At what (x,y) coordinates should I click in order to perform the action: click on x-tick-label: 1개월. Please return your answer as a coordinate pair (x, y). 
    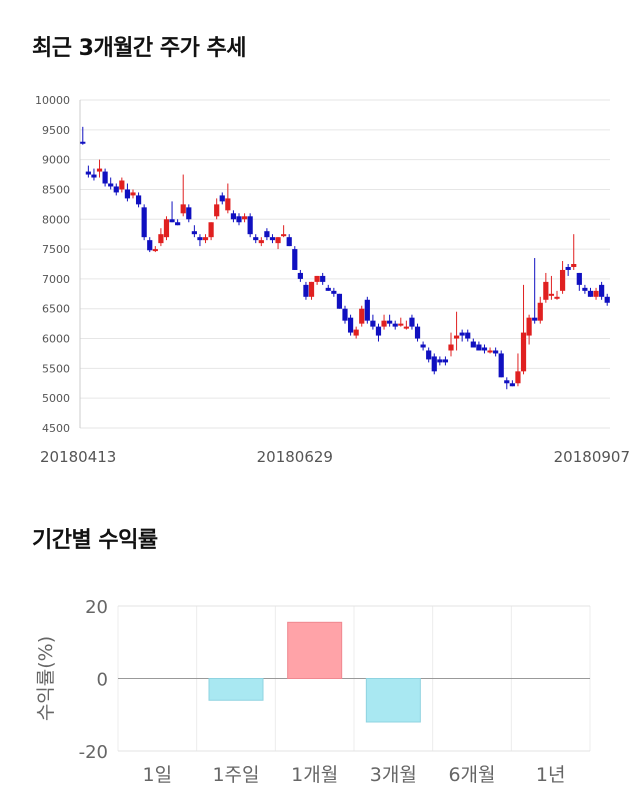
    Looking at the image, I should click on (314, 775).